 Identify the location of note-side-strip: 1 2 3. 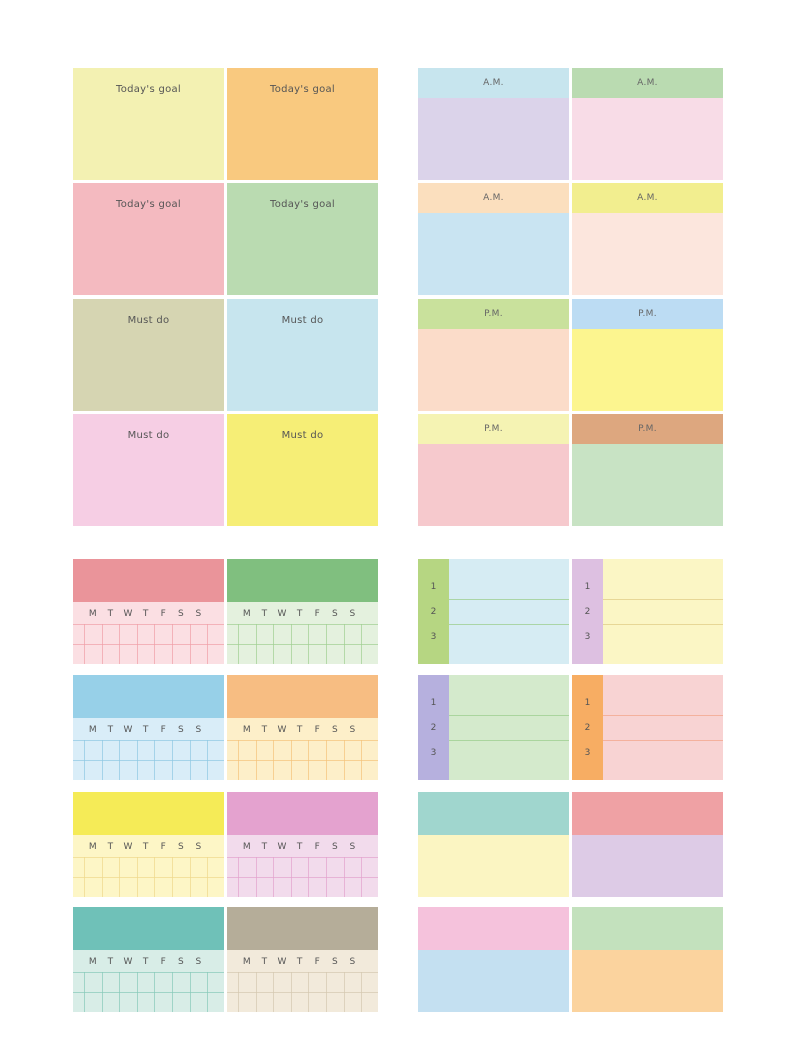
(433, 611).